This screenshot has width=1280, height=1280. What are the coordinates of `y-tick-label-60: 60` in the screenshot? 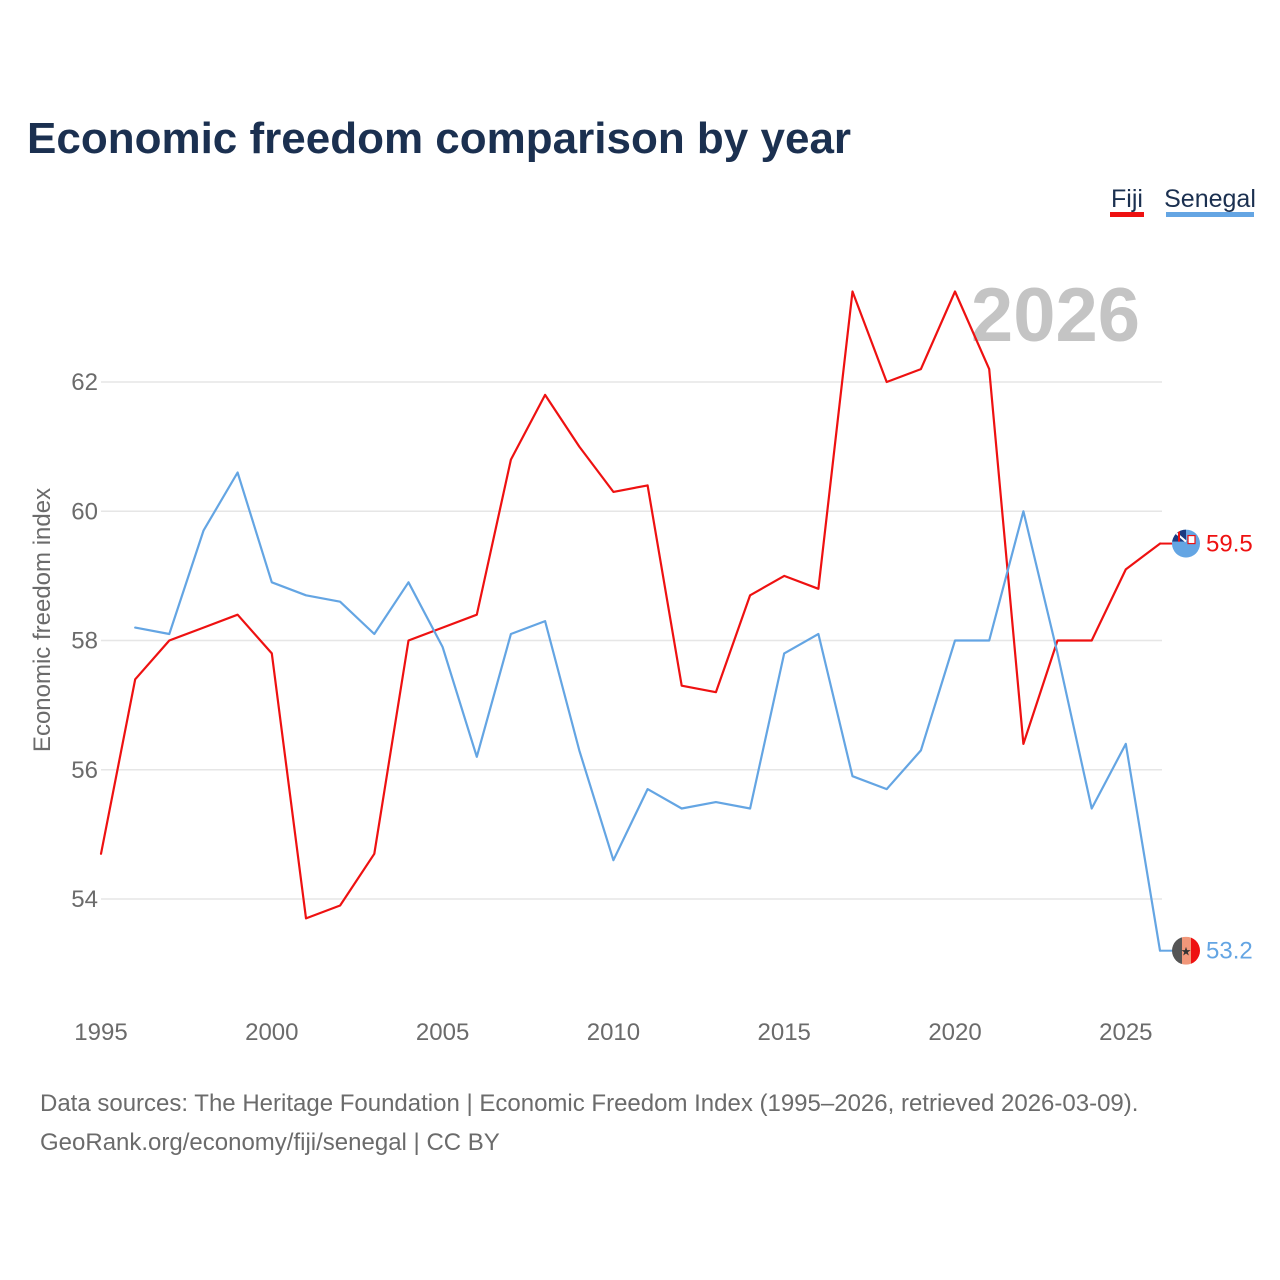 It's located at (84, 511).